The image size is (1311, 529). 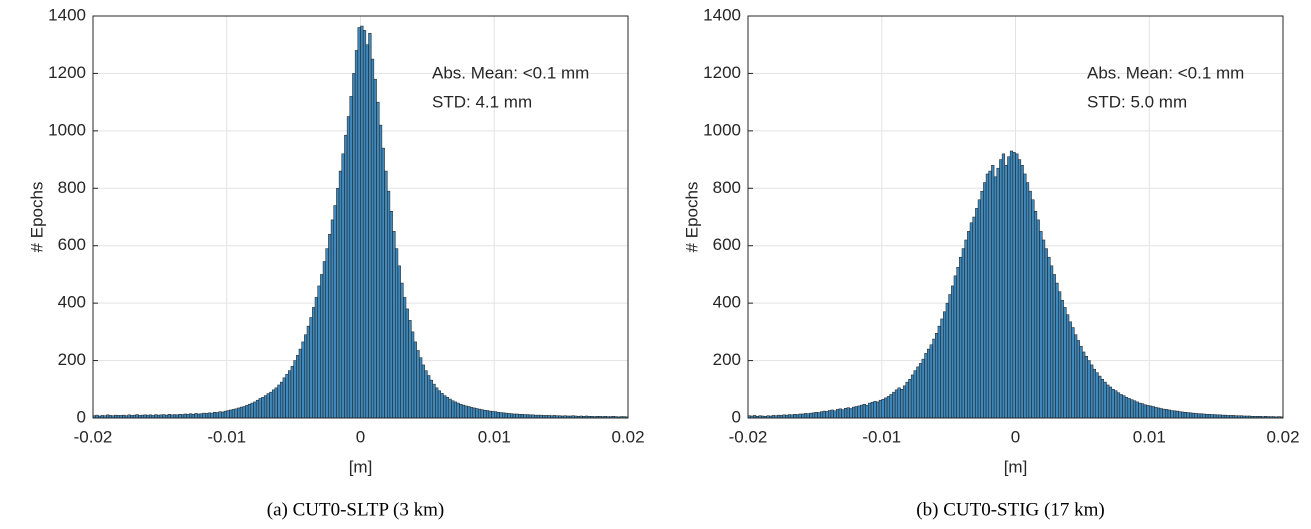 What do you see at coordinates (722, 72) in the screenshot?
I see `y-tick-label: 1200` at bounding box center [722, 72].